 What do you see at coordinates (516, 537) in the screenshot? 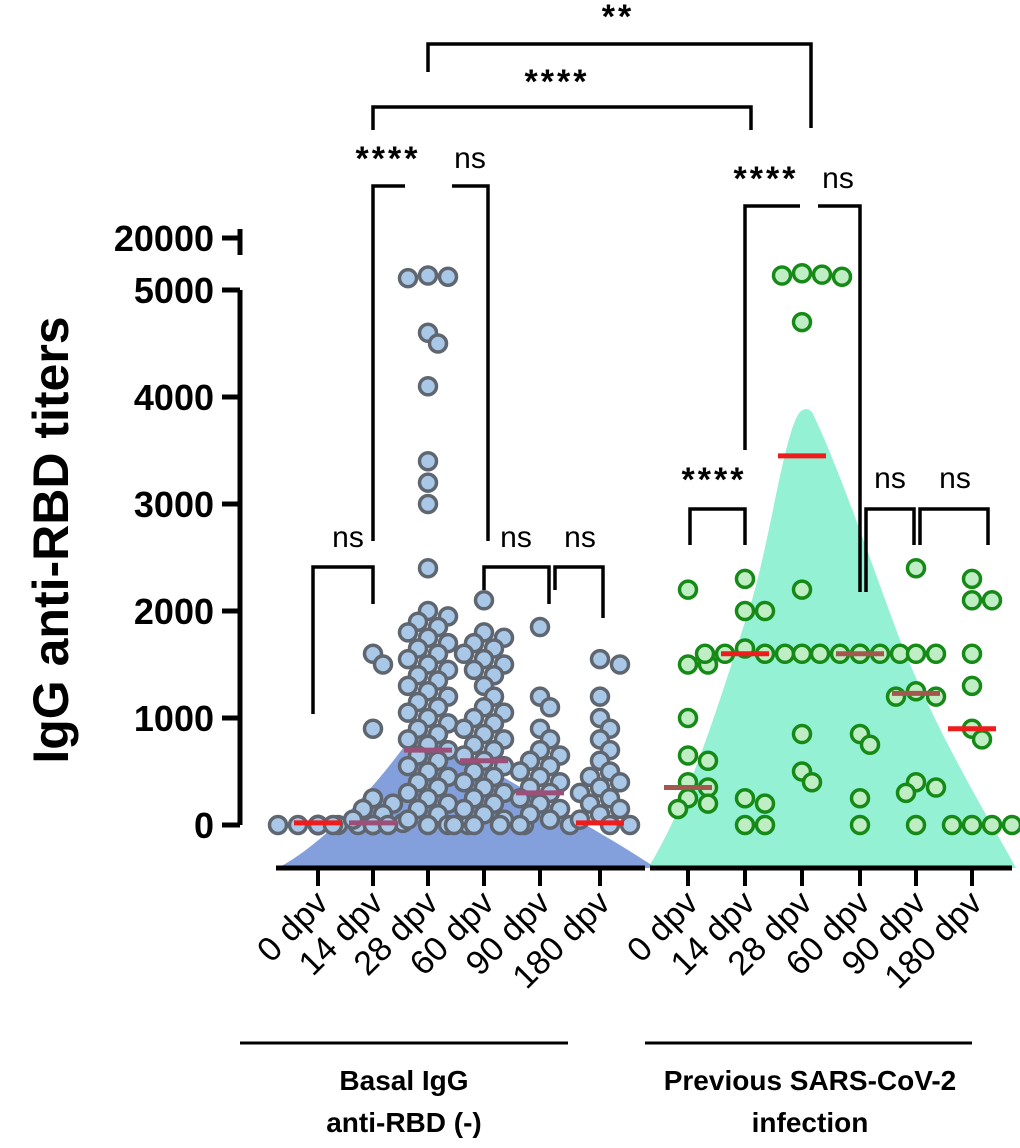
I see `sig-g1-60-90-label: ns` at bounding box center [516, 537].